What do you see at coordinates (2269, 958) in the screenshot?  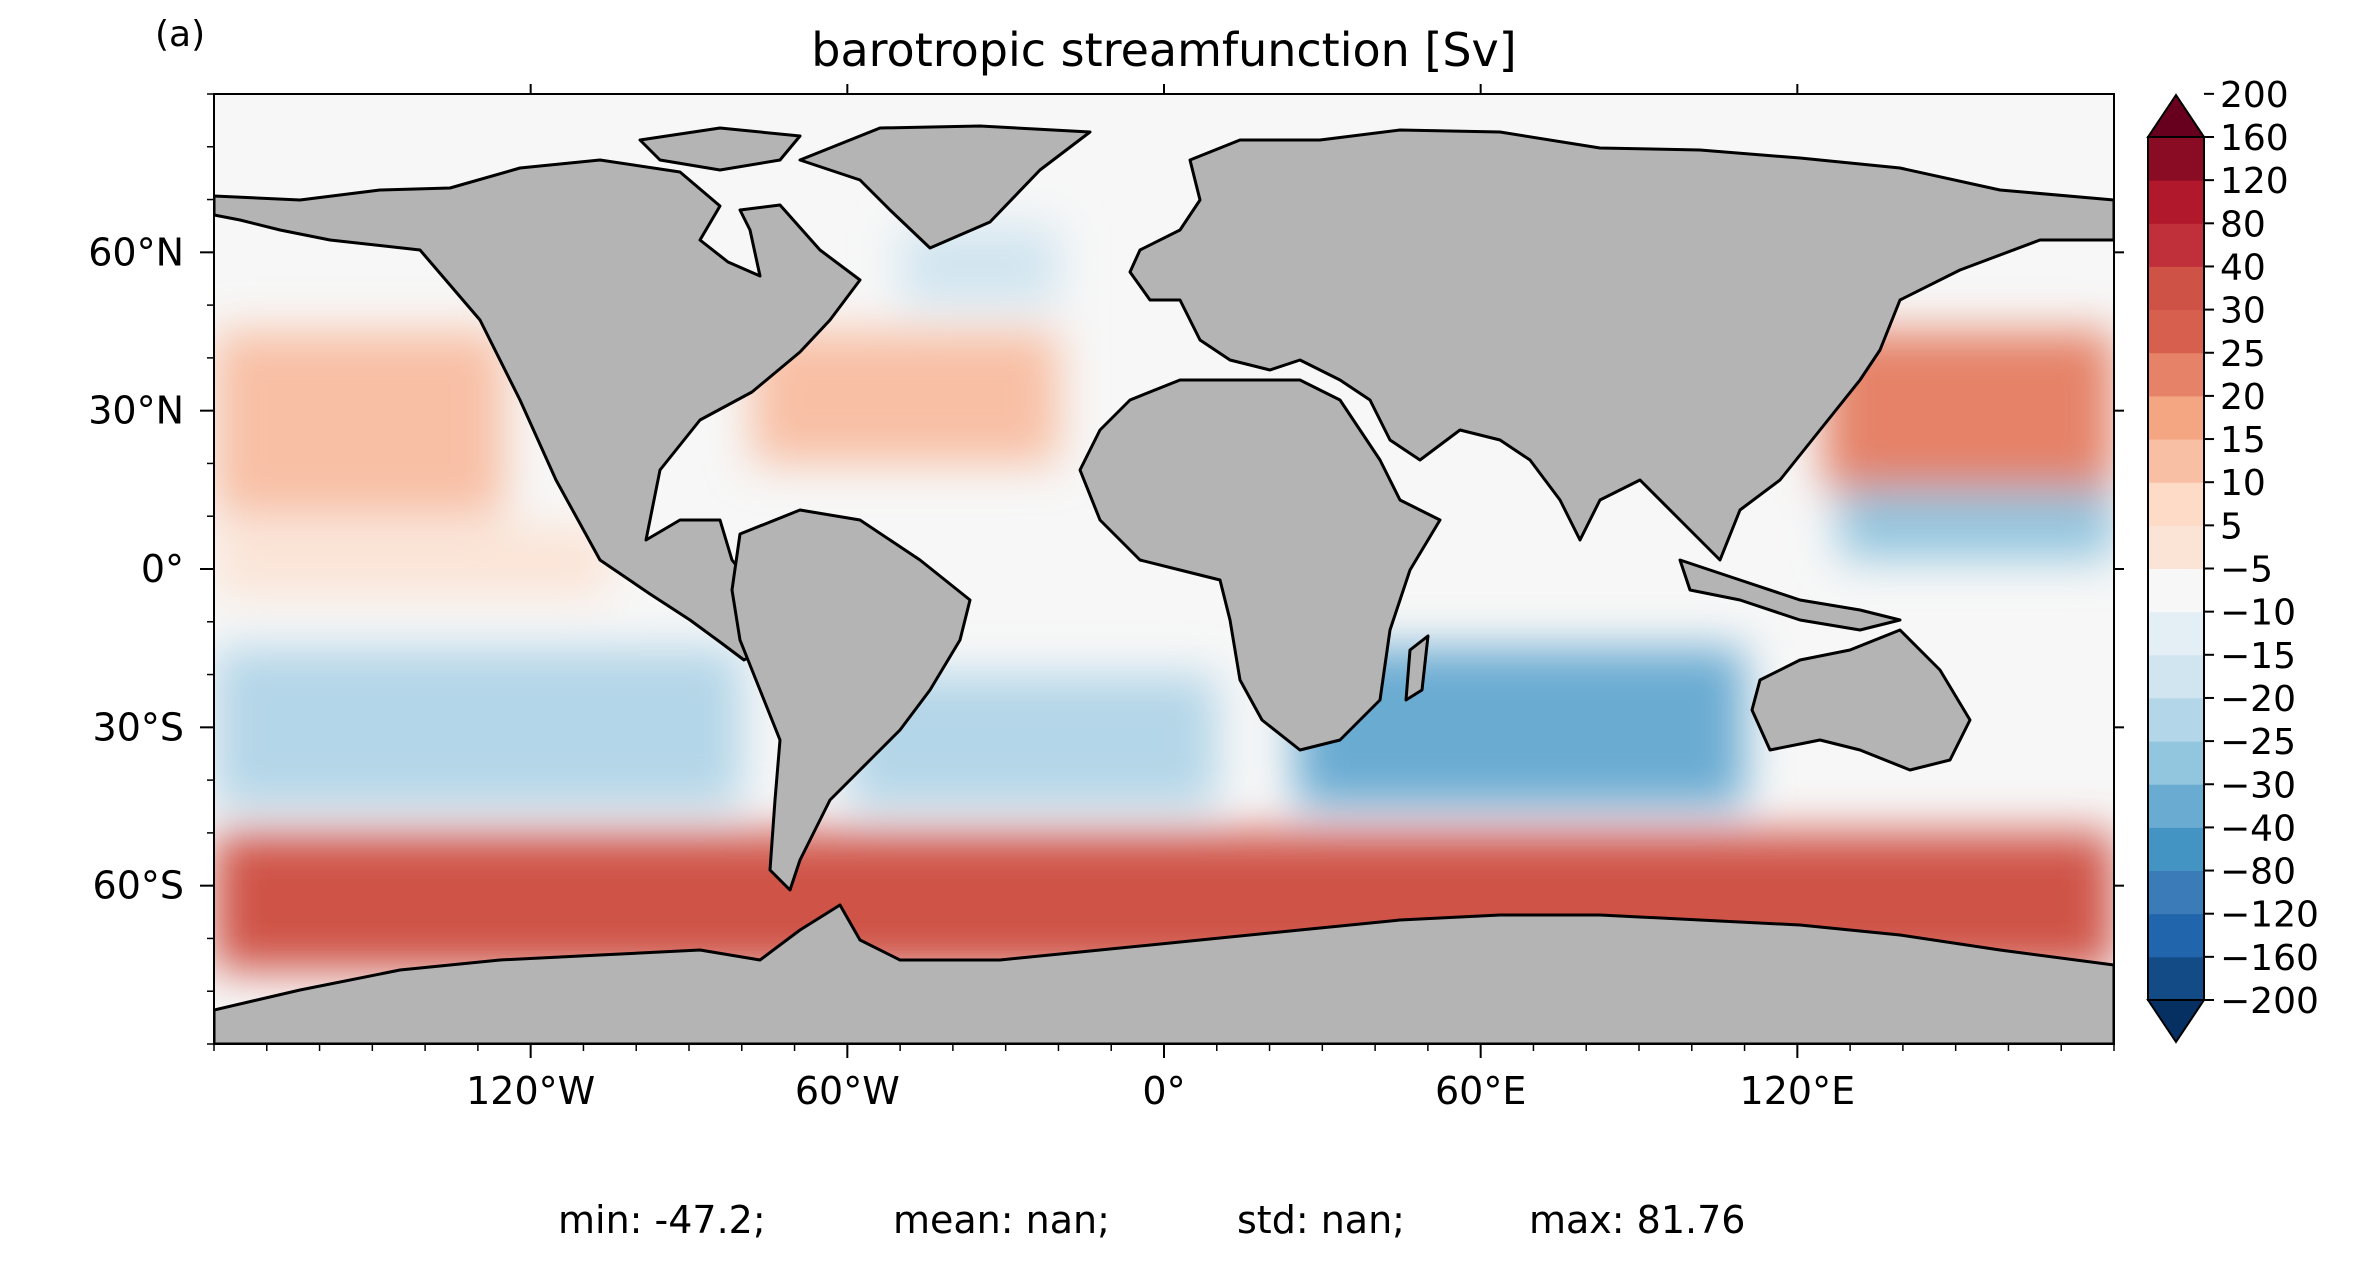 I see `colorbar-label-1: −160` at bounding box center [2269, 958].